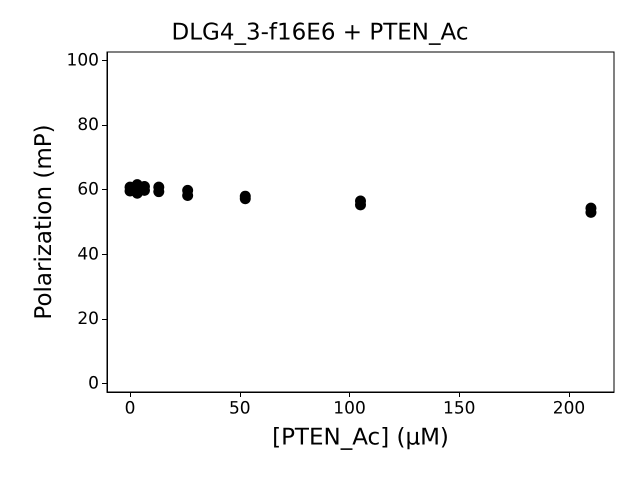  What do you see at coordinates (239, 408) in the screenshot?
I see `x-tick-label: 50` at bounding box center [239, 408].